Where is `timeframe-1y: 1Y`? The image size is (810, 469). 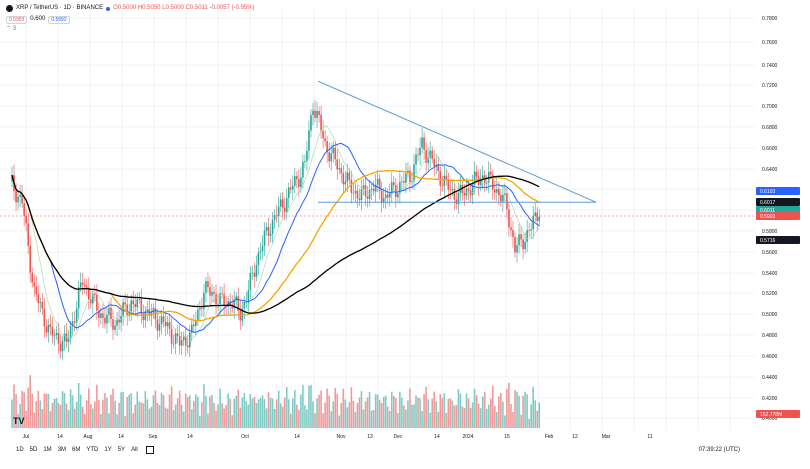 timeframe-1y: 1Y is located at coordinates (108, 450).